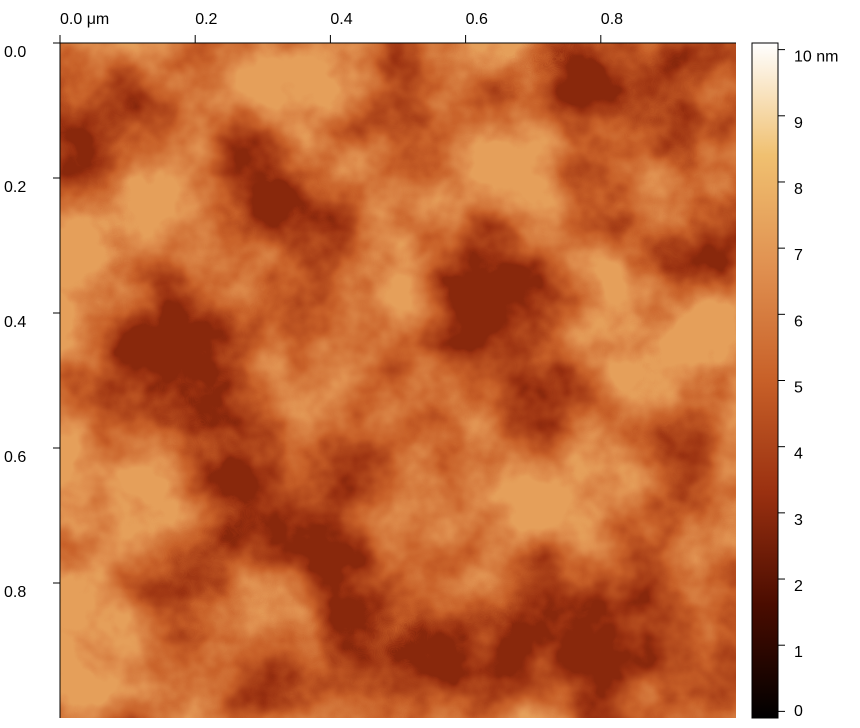  I want to click on y-tick-label: 0.4, so click(15, 322).